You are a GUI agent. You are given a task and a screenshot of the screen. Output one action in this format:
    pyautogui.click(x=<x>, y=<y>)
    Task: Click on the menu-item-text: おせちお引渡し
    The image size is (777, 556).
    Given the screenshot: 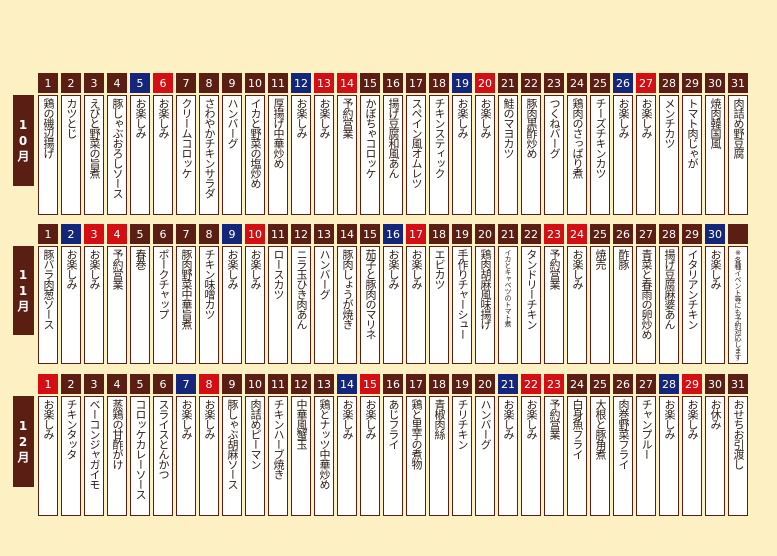 What is the action you would take?
    pyautogui.click(x=738, y=434)
    